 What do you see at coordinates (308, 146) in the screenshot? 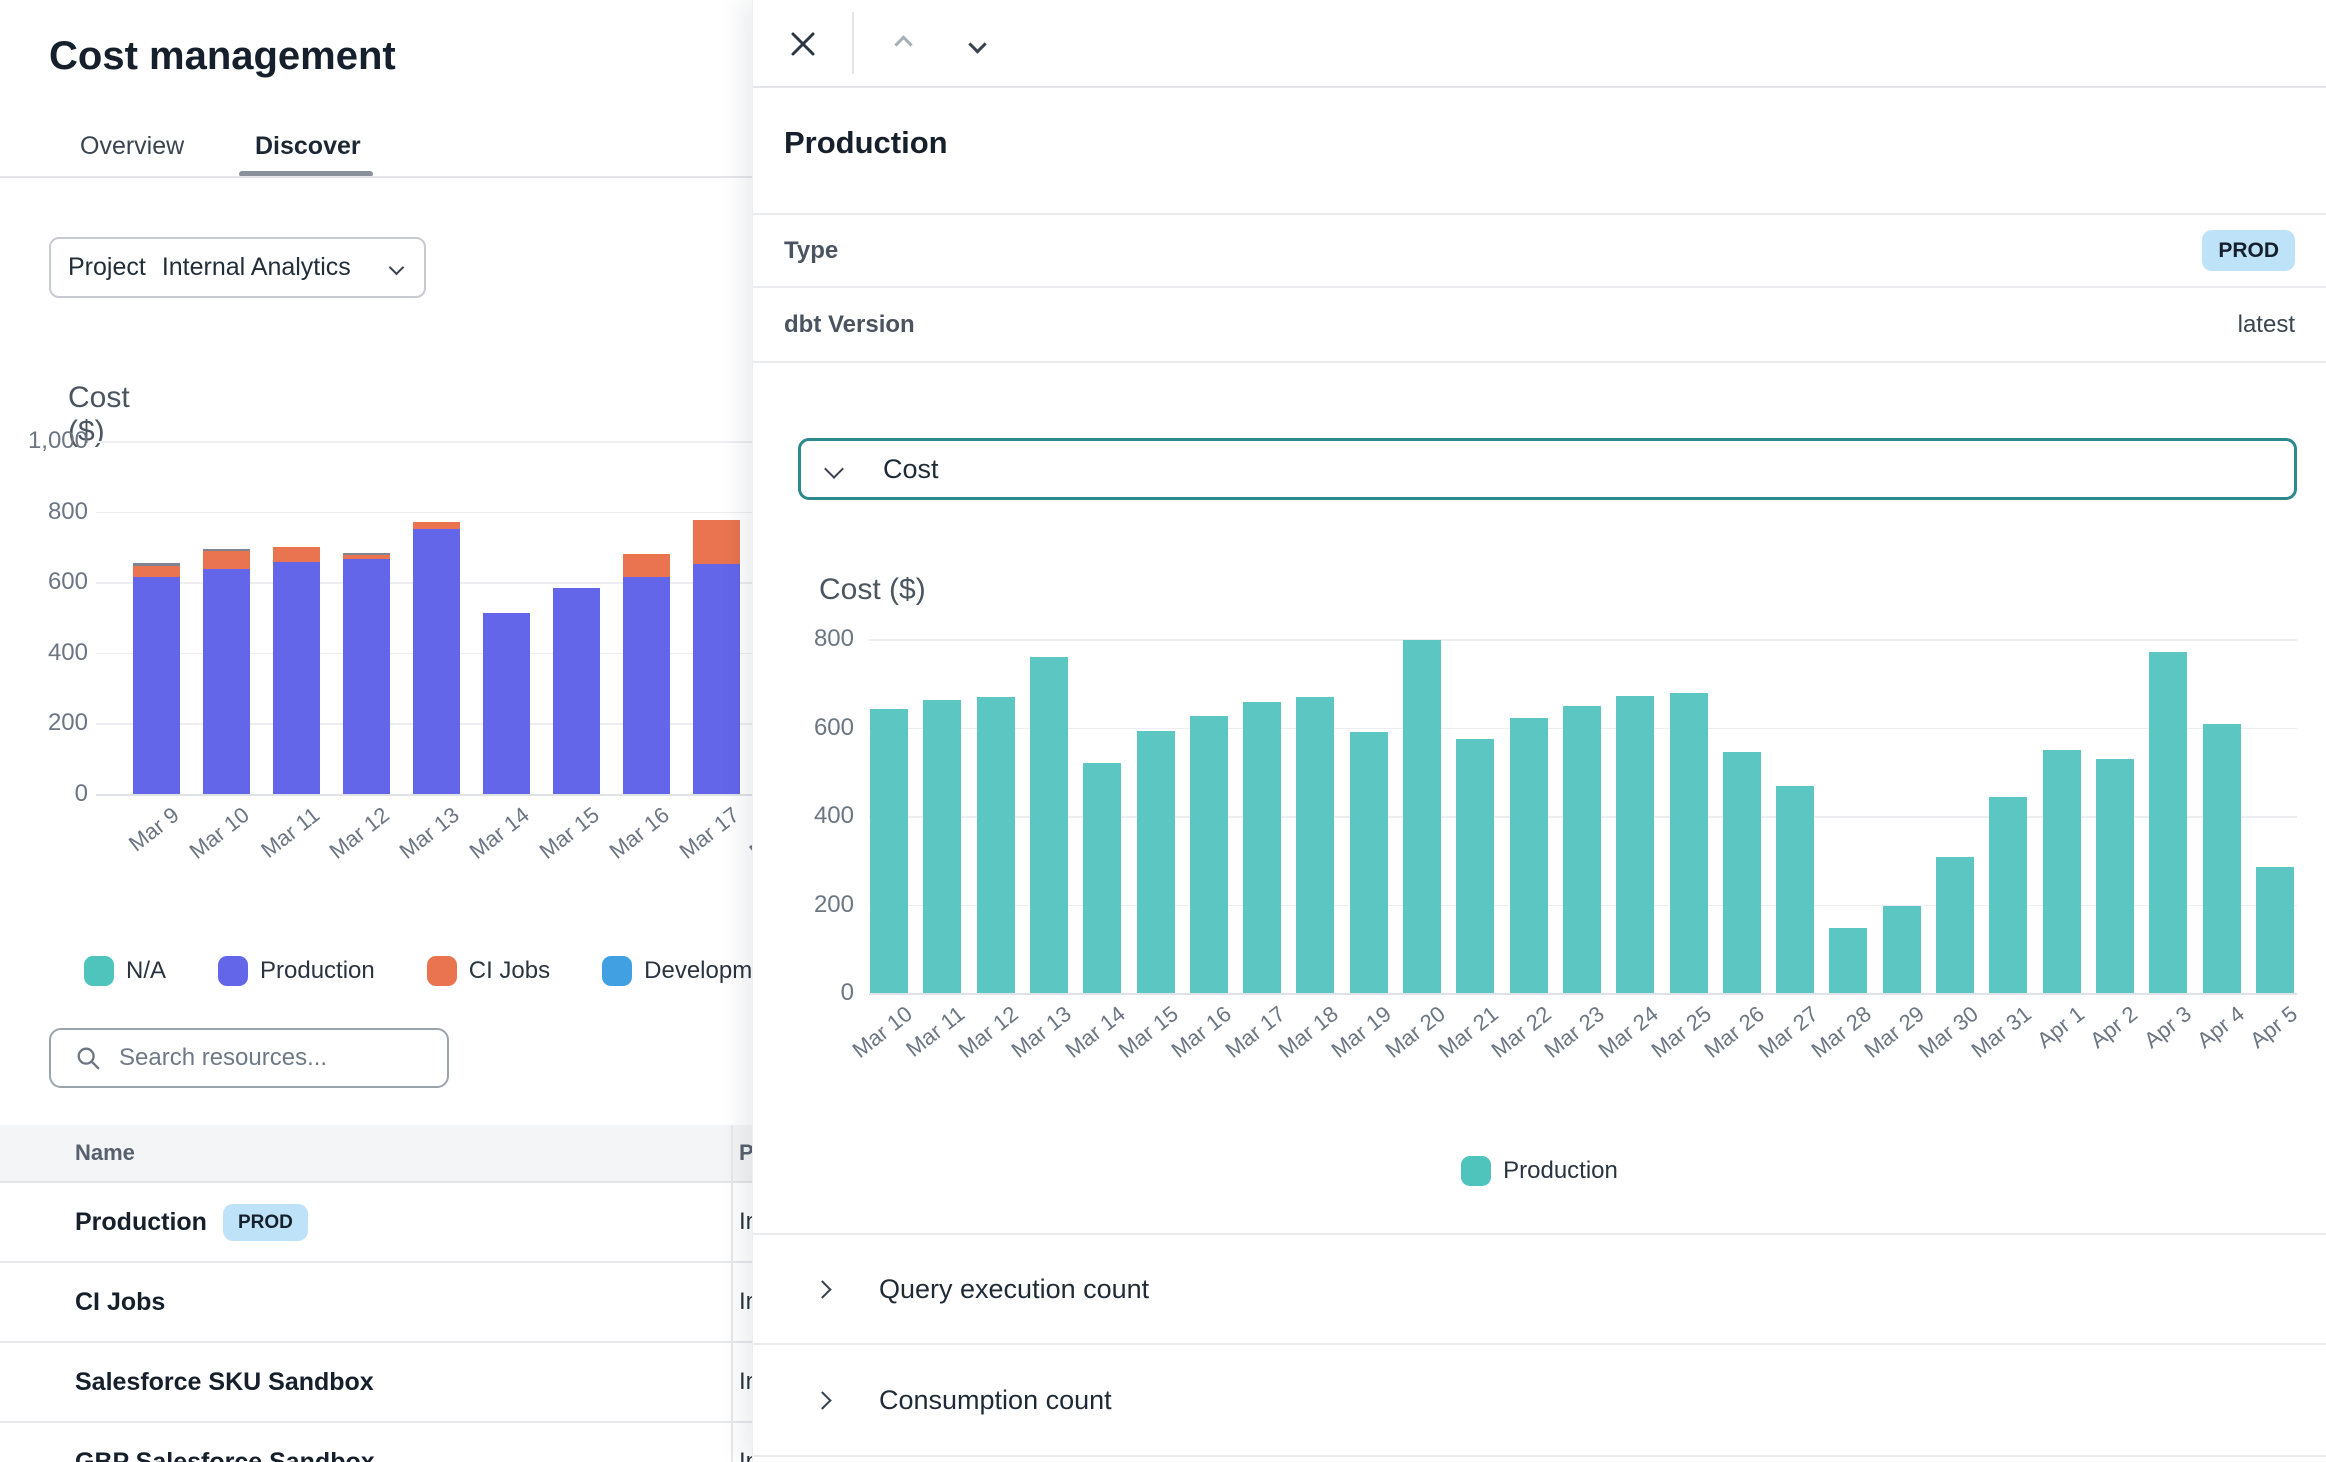
I see `tab-discover: Discover` at bounding box center [308, 146].